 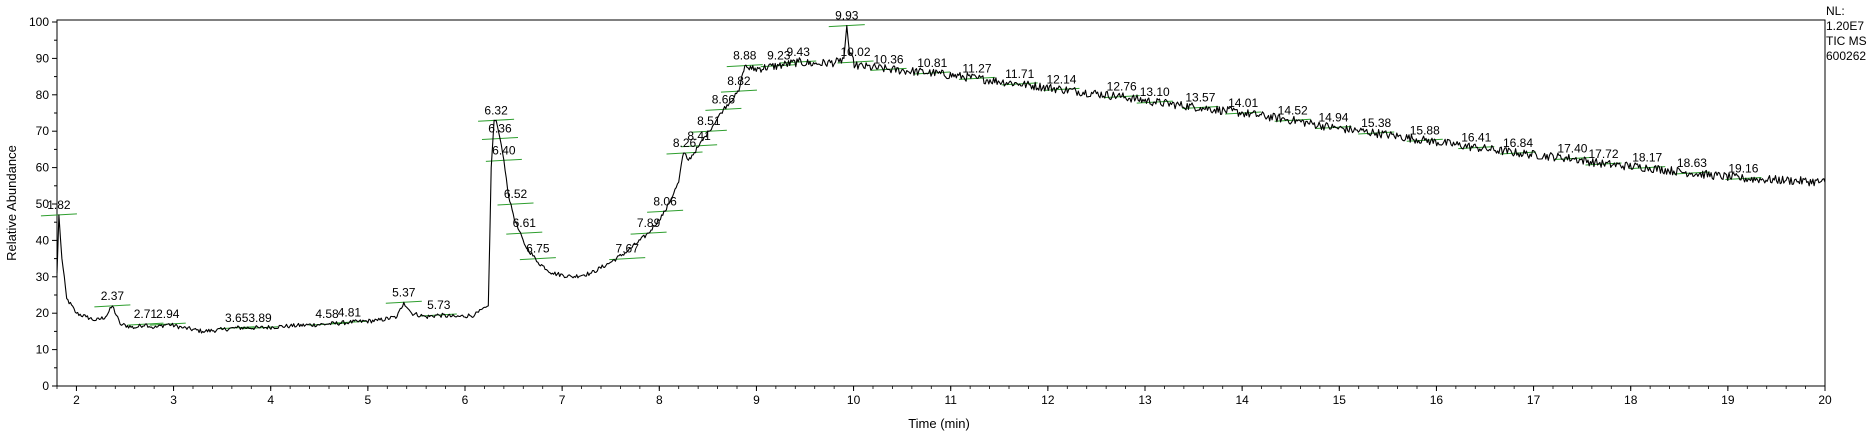 I want to click on peak-label: 10.81, so click(x=932, y=63).